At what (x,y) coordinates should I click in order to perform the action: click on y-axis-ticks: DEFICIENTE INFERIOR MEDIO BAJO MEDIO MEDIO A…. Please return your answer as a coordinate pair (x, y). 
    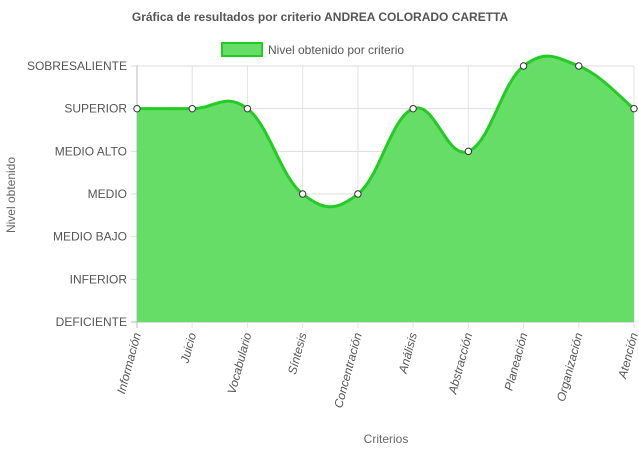
    Looking at the image, I should click on (77, 194).